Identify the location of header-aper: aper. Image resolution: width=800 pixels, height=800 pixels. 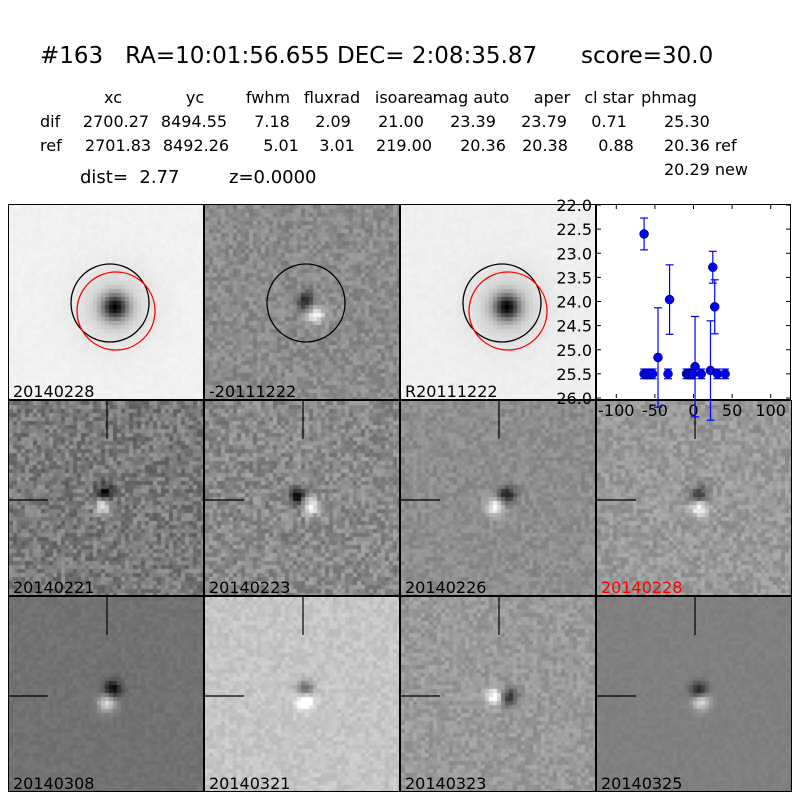
(552, 97).